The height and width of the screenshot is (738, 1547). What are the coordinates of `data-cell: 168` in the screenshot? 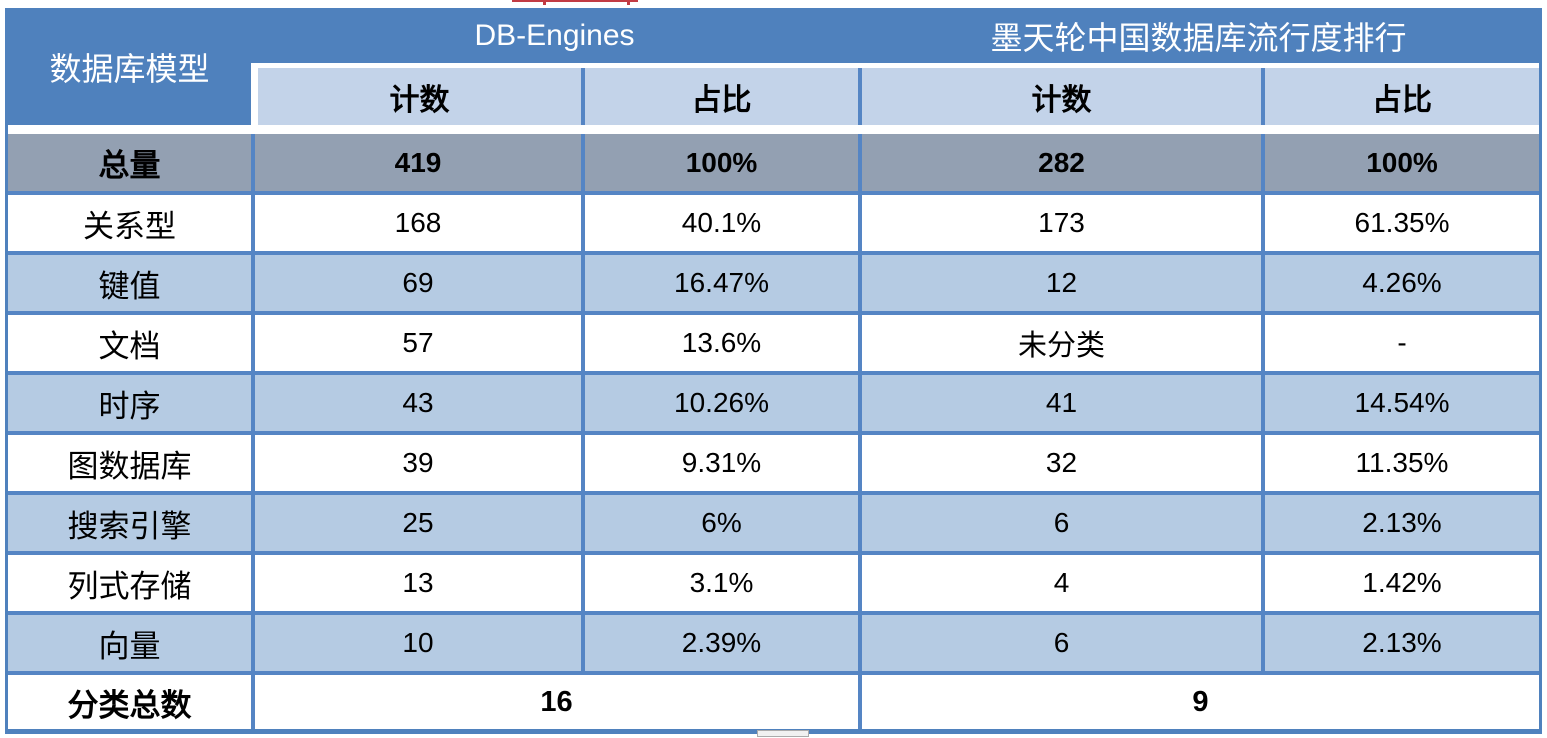 It's located at (416, 221).